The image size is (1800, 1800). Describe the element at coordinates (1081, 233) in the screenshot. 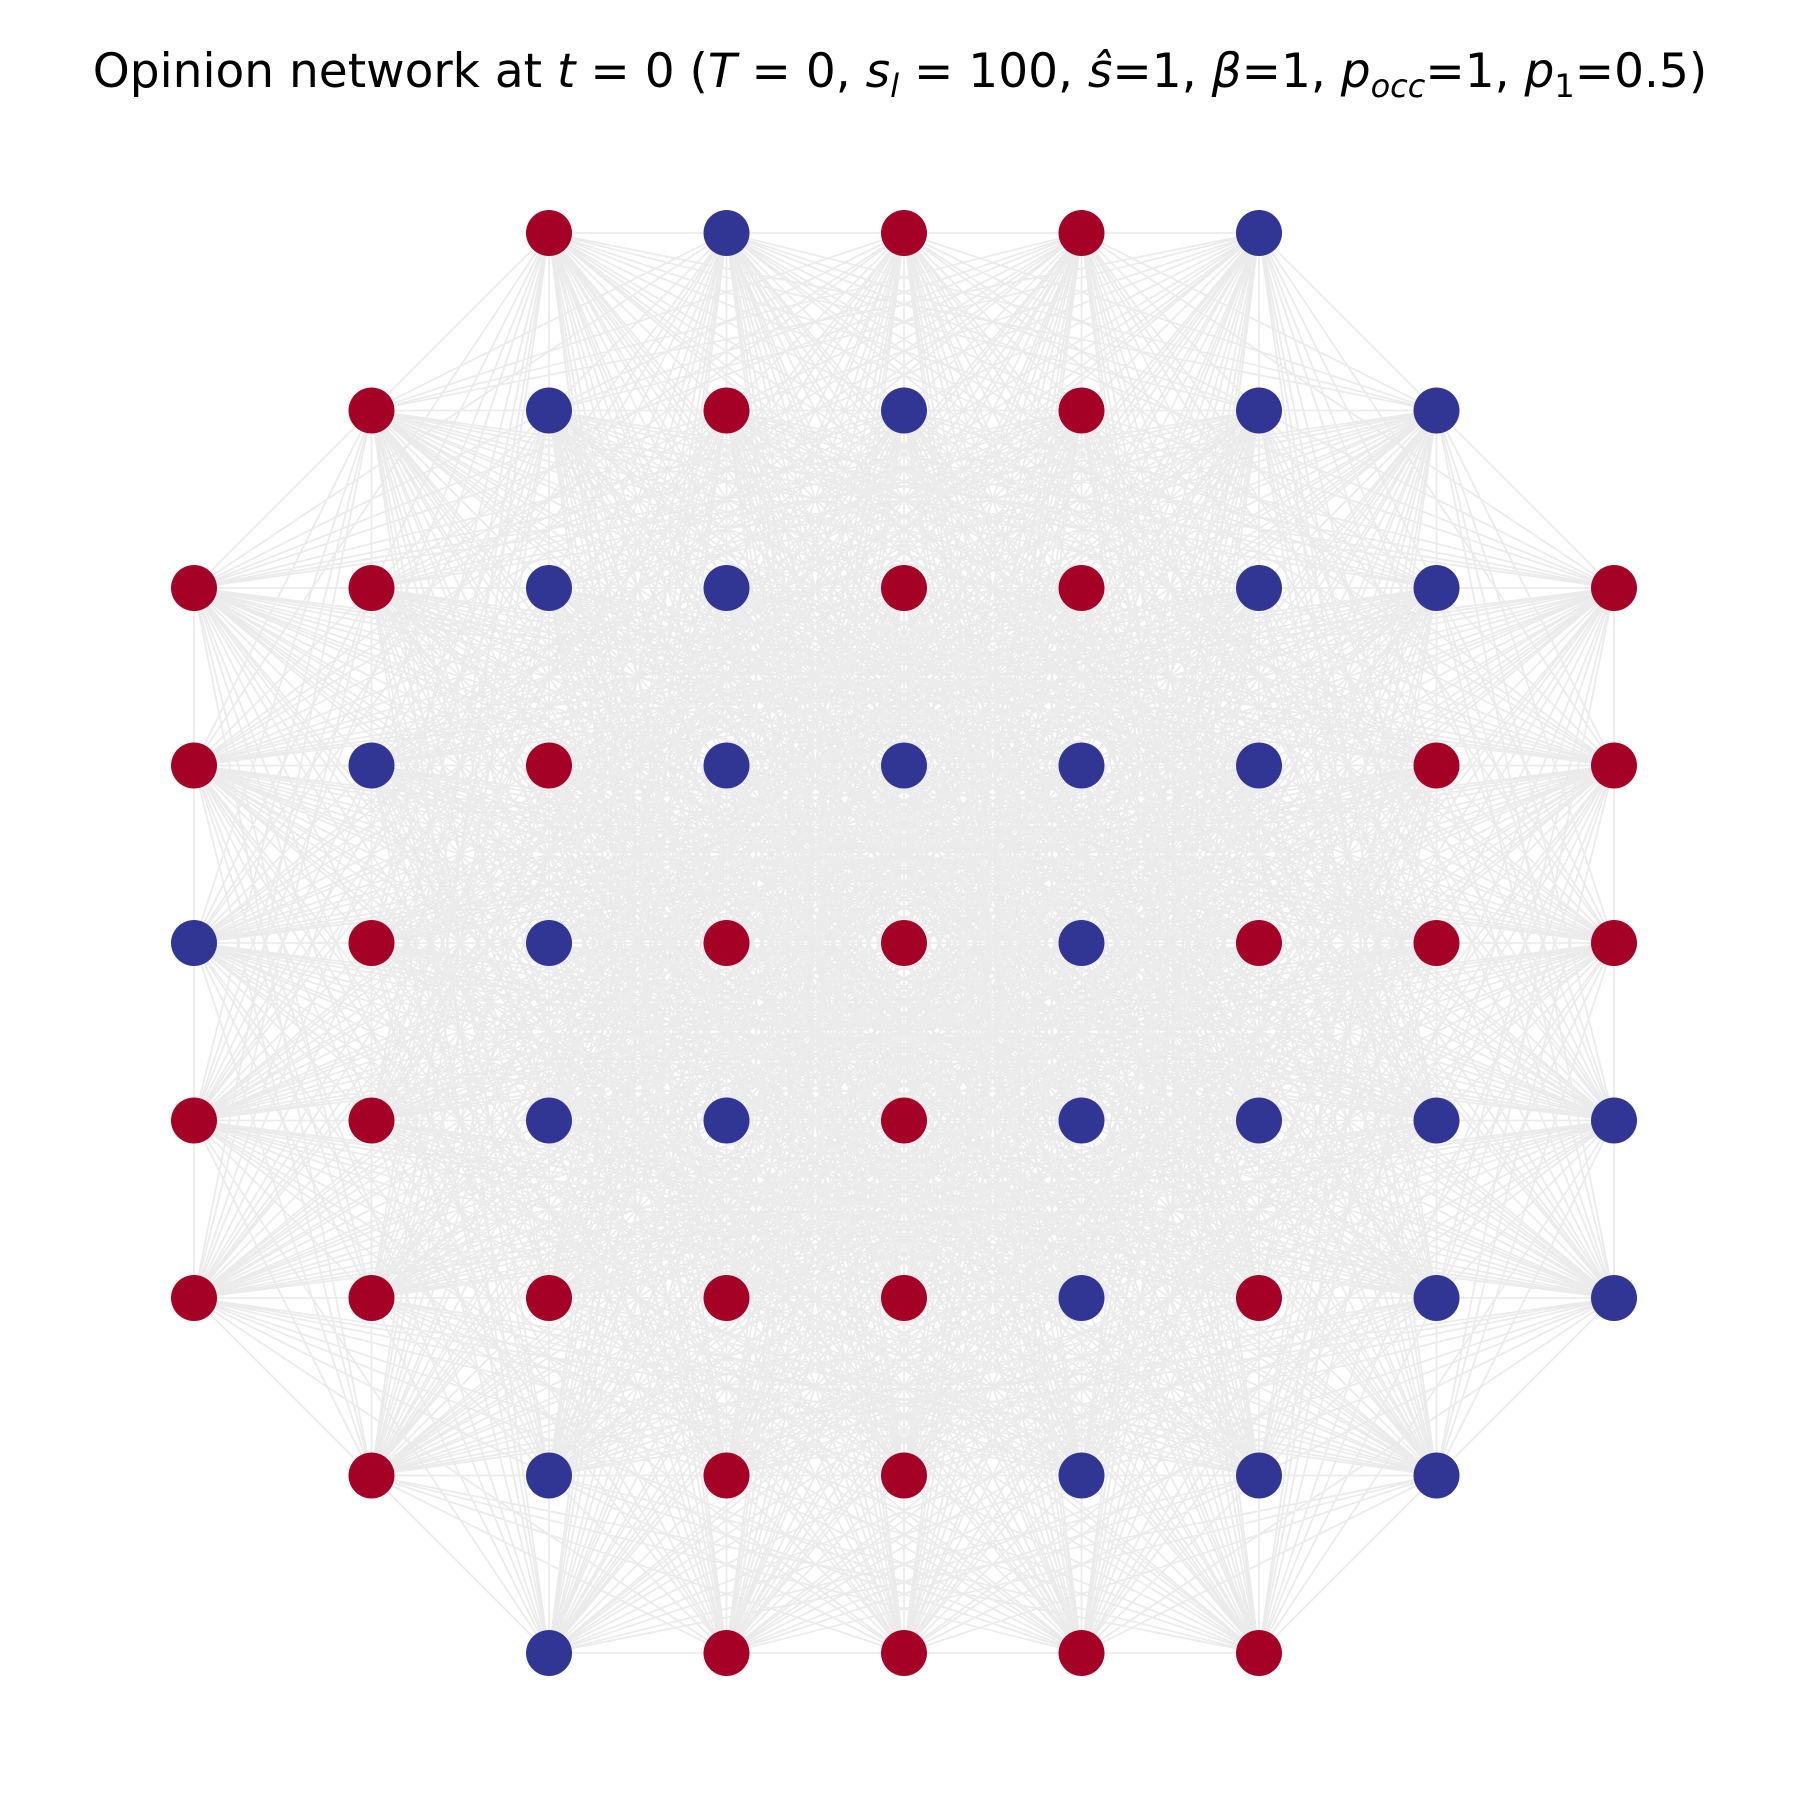

I see `red-opinion-node-r0-c5` at that location.